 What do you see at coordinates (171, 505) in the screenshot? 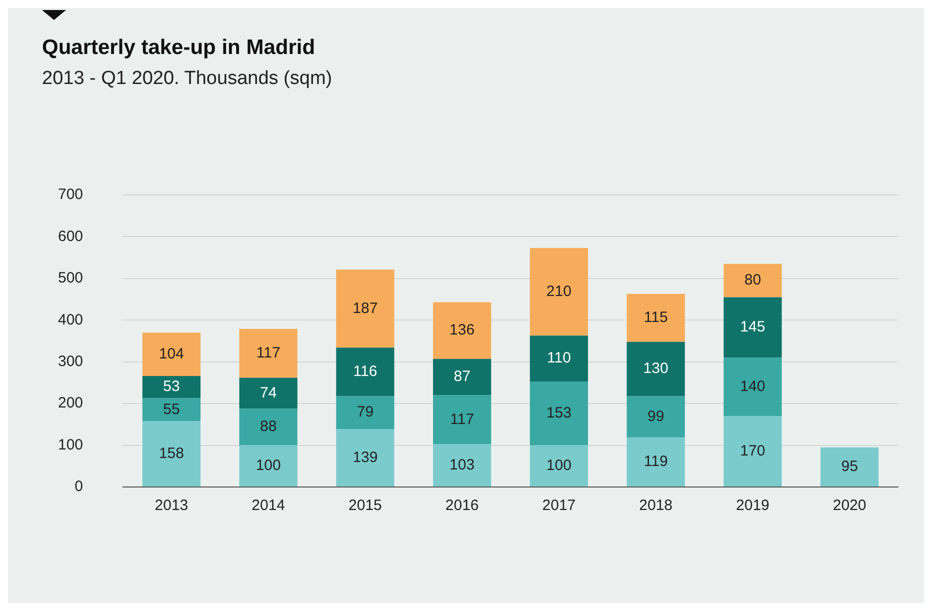
I see `x-tick-label: 2013` at bounding box center [171, 505].